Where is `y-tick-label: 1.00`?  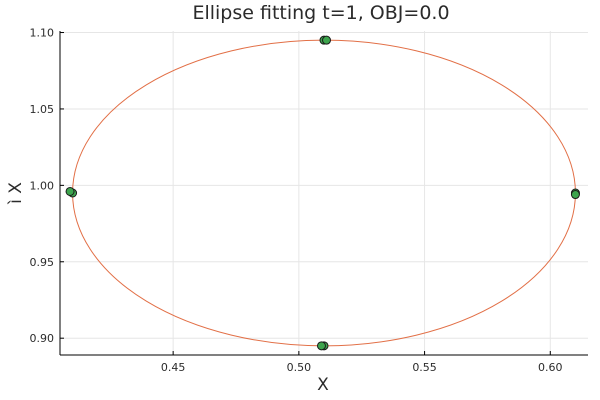
y-tick-label: 1.00 is located at coordinates (42, 185).